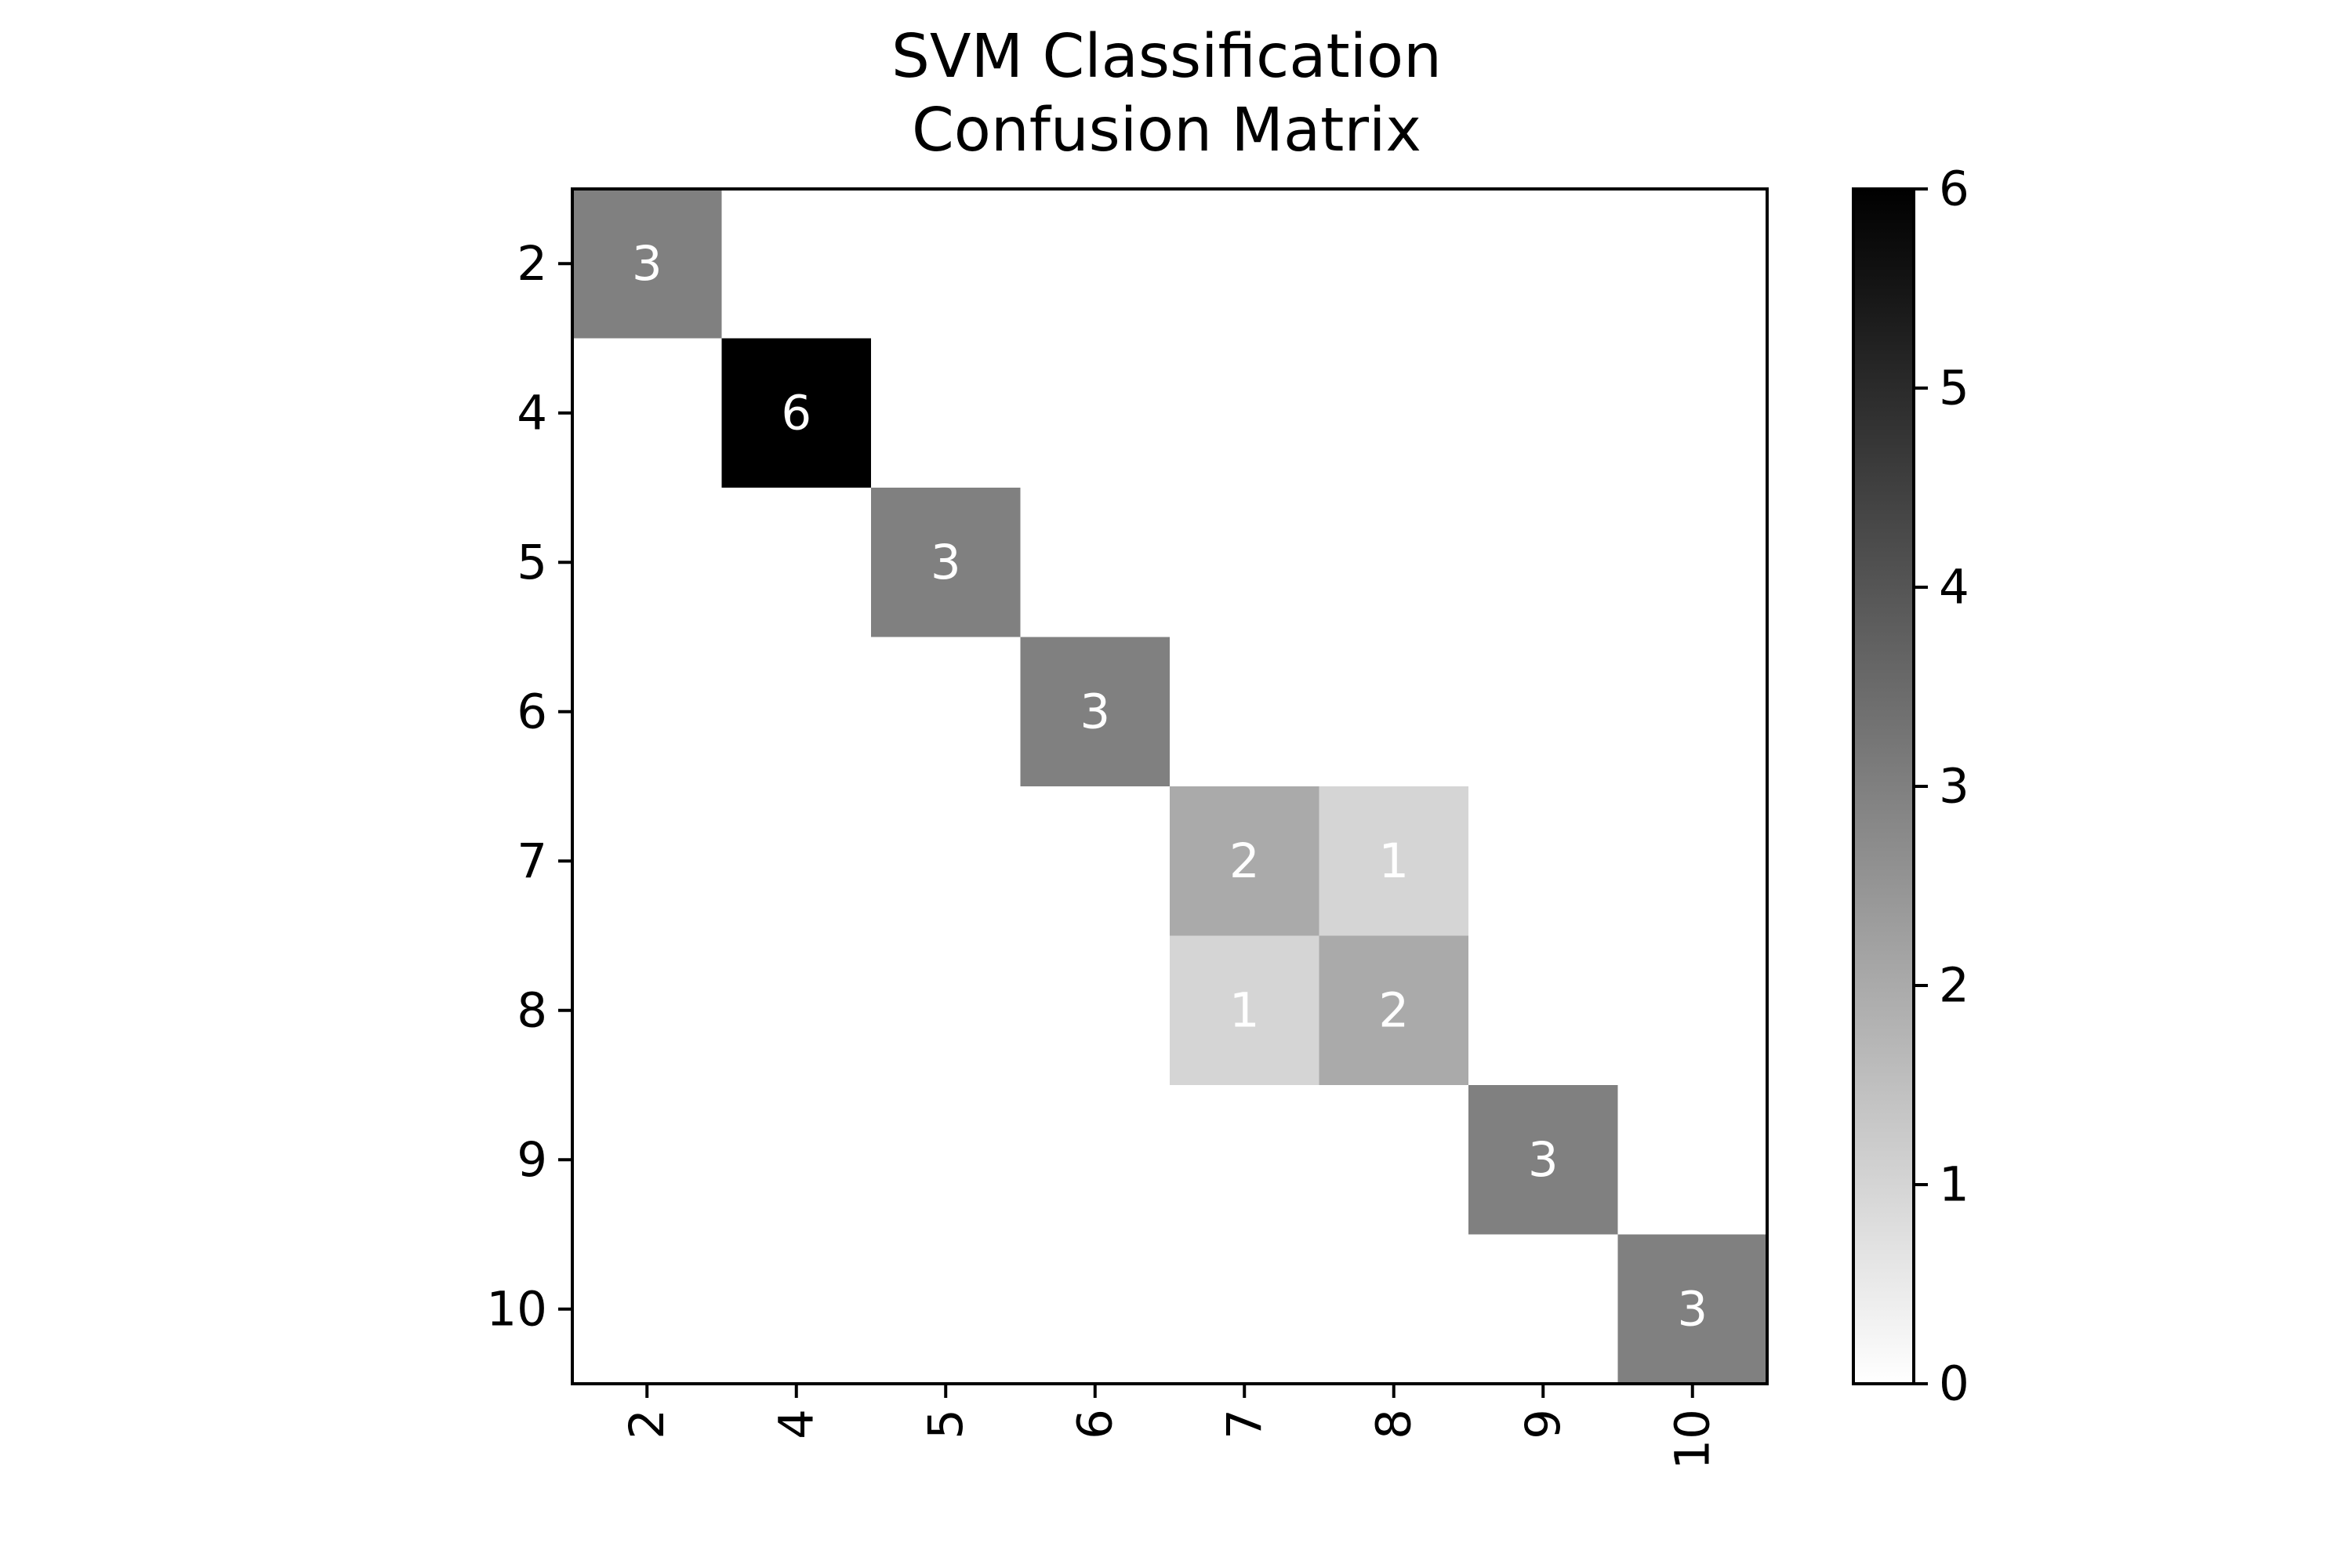  Describe the element at coordinates (532, 861) in the screenshot. I see `y-tick-label: 7` at that location.